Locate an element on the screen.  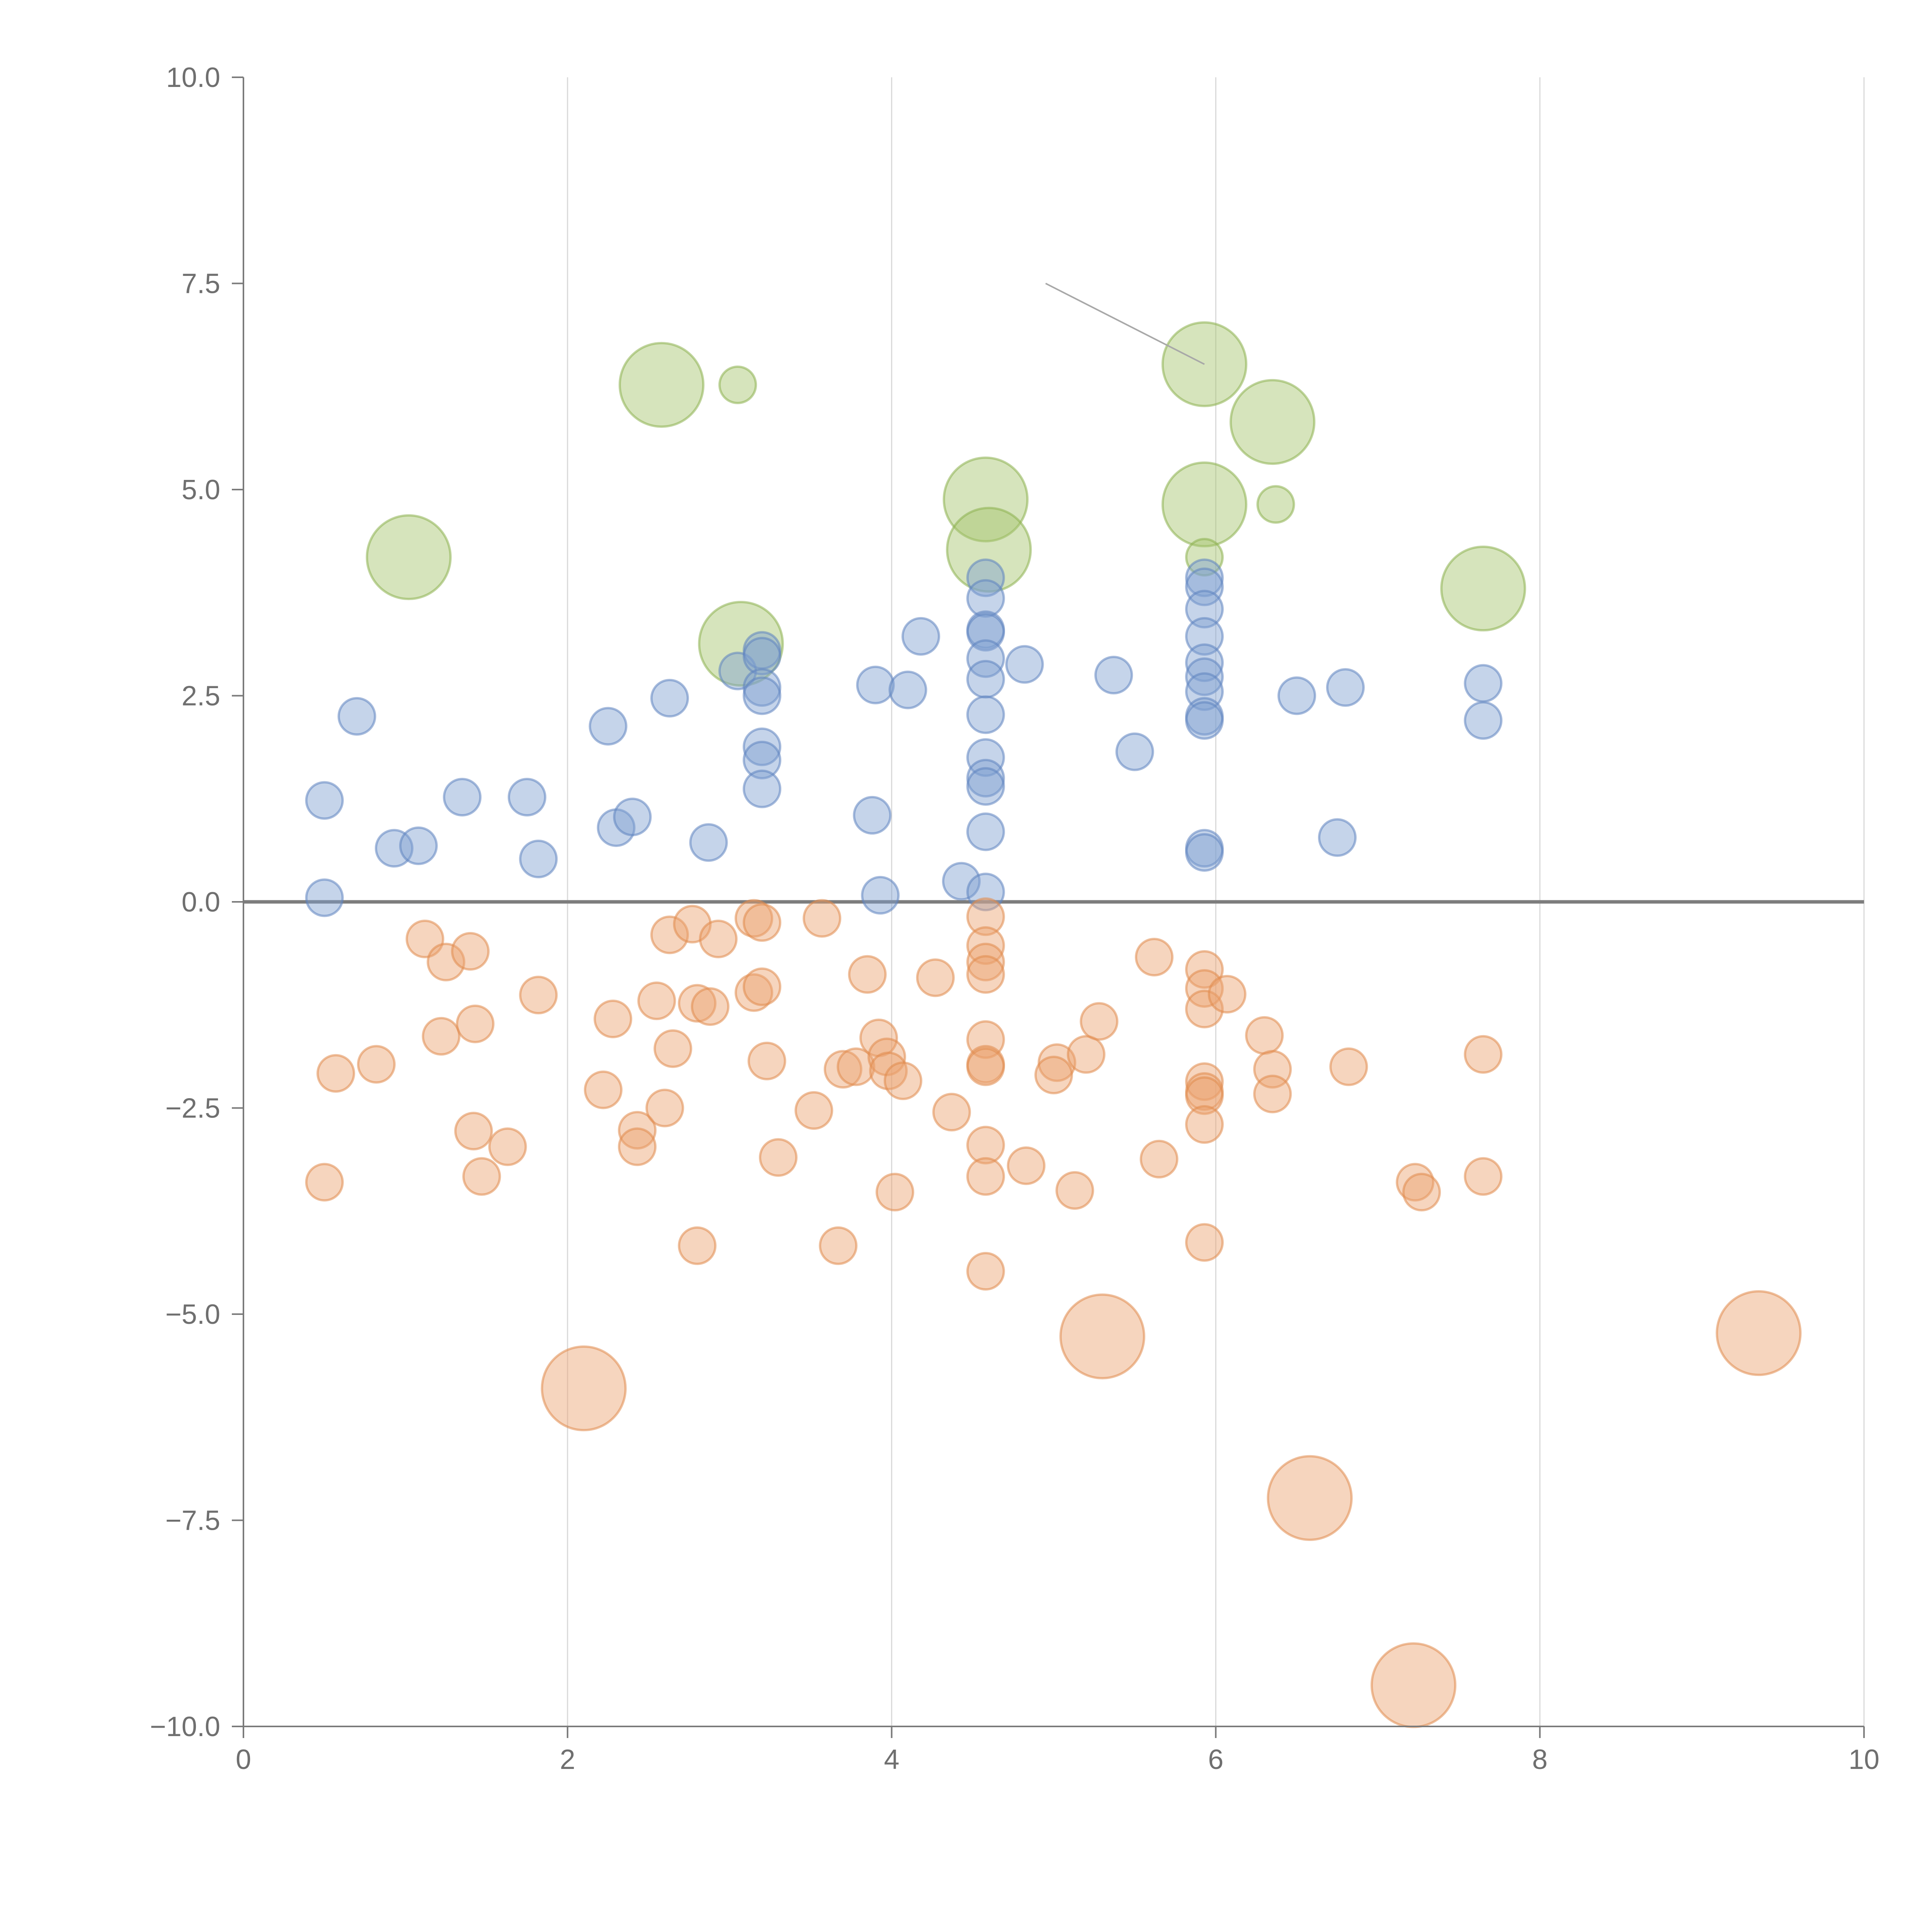
x-tick-label: 4 is located at coordinates (892, 1759).